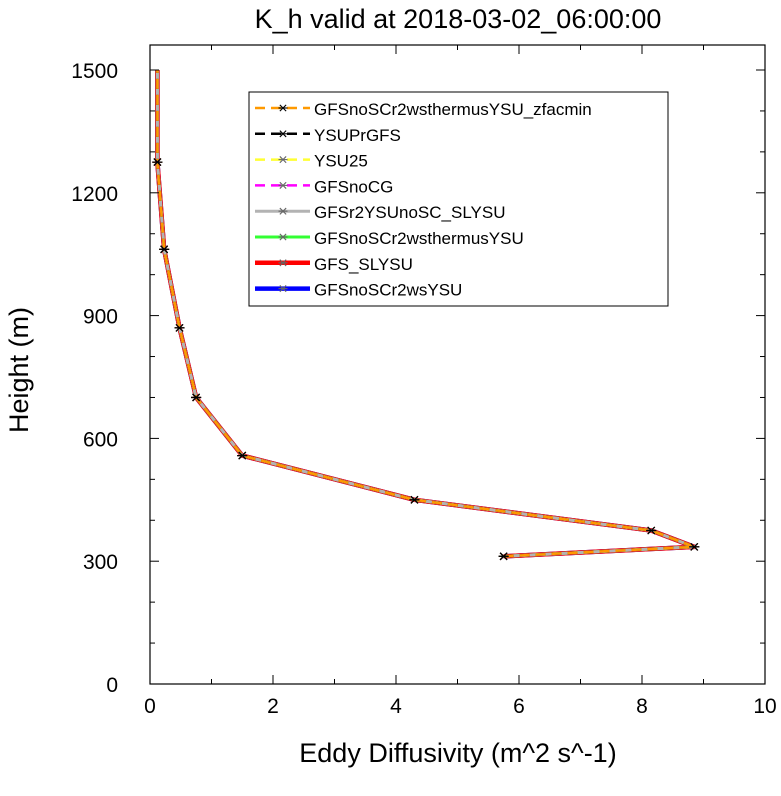 This screenshot has width=781, height=796. What do you see at coordinates (19, 370) in the screenshot?
I see `y-axis-label: Height (m)` at bounding box center [19, 370].